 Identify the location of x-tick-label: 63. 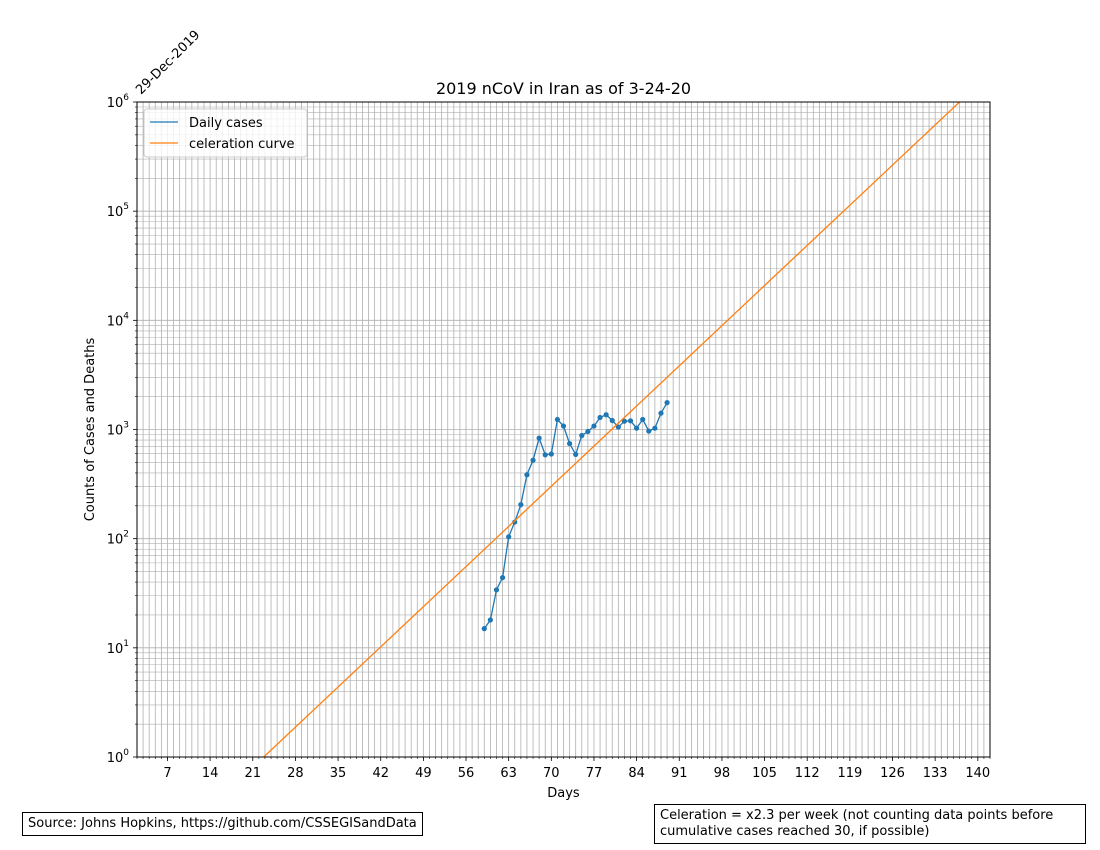
(508, 773).